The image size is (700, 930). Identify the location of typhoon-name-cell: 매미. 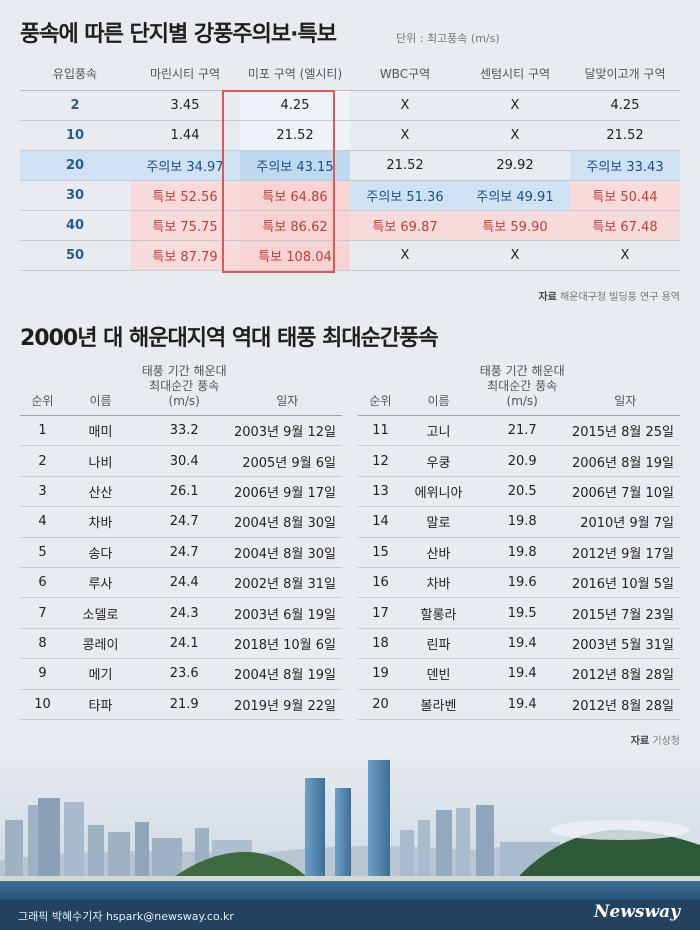
(100, 431).